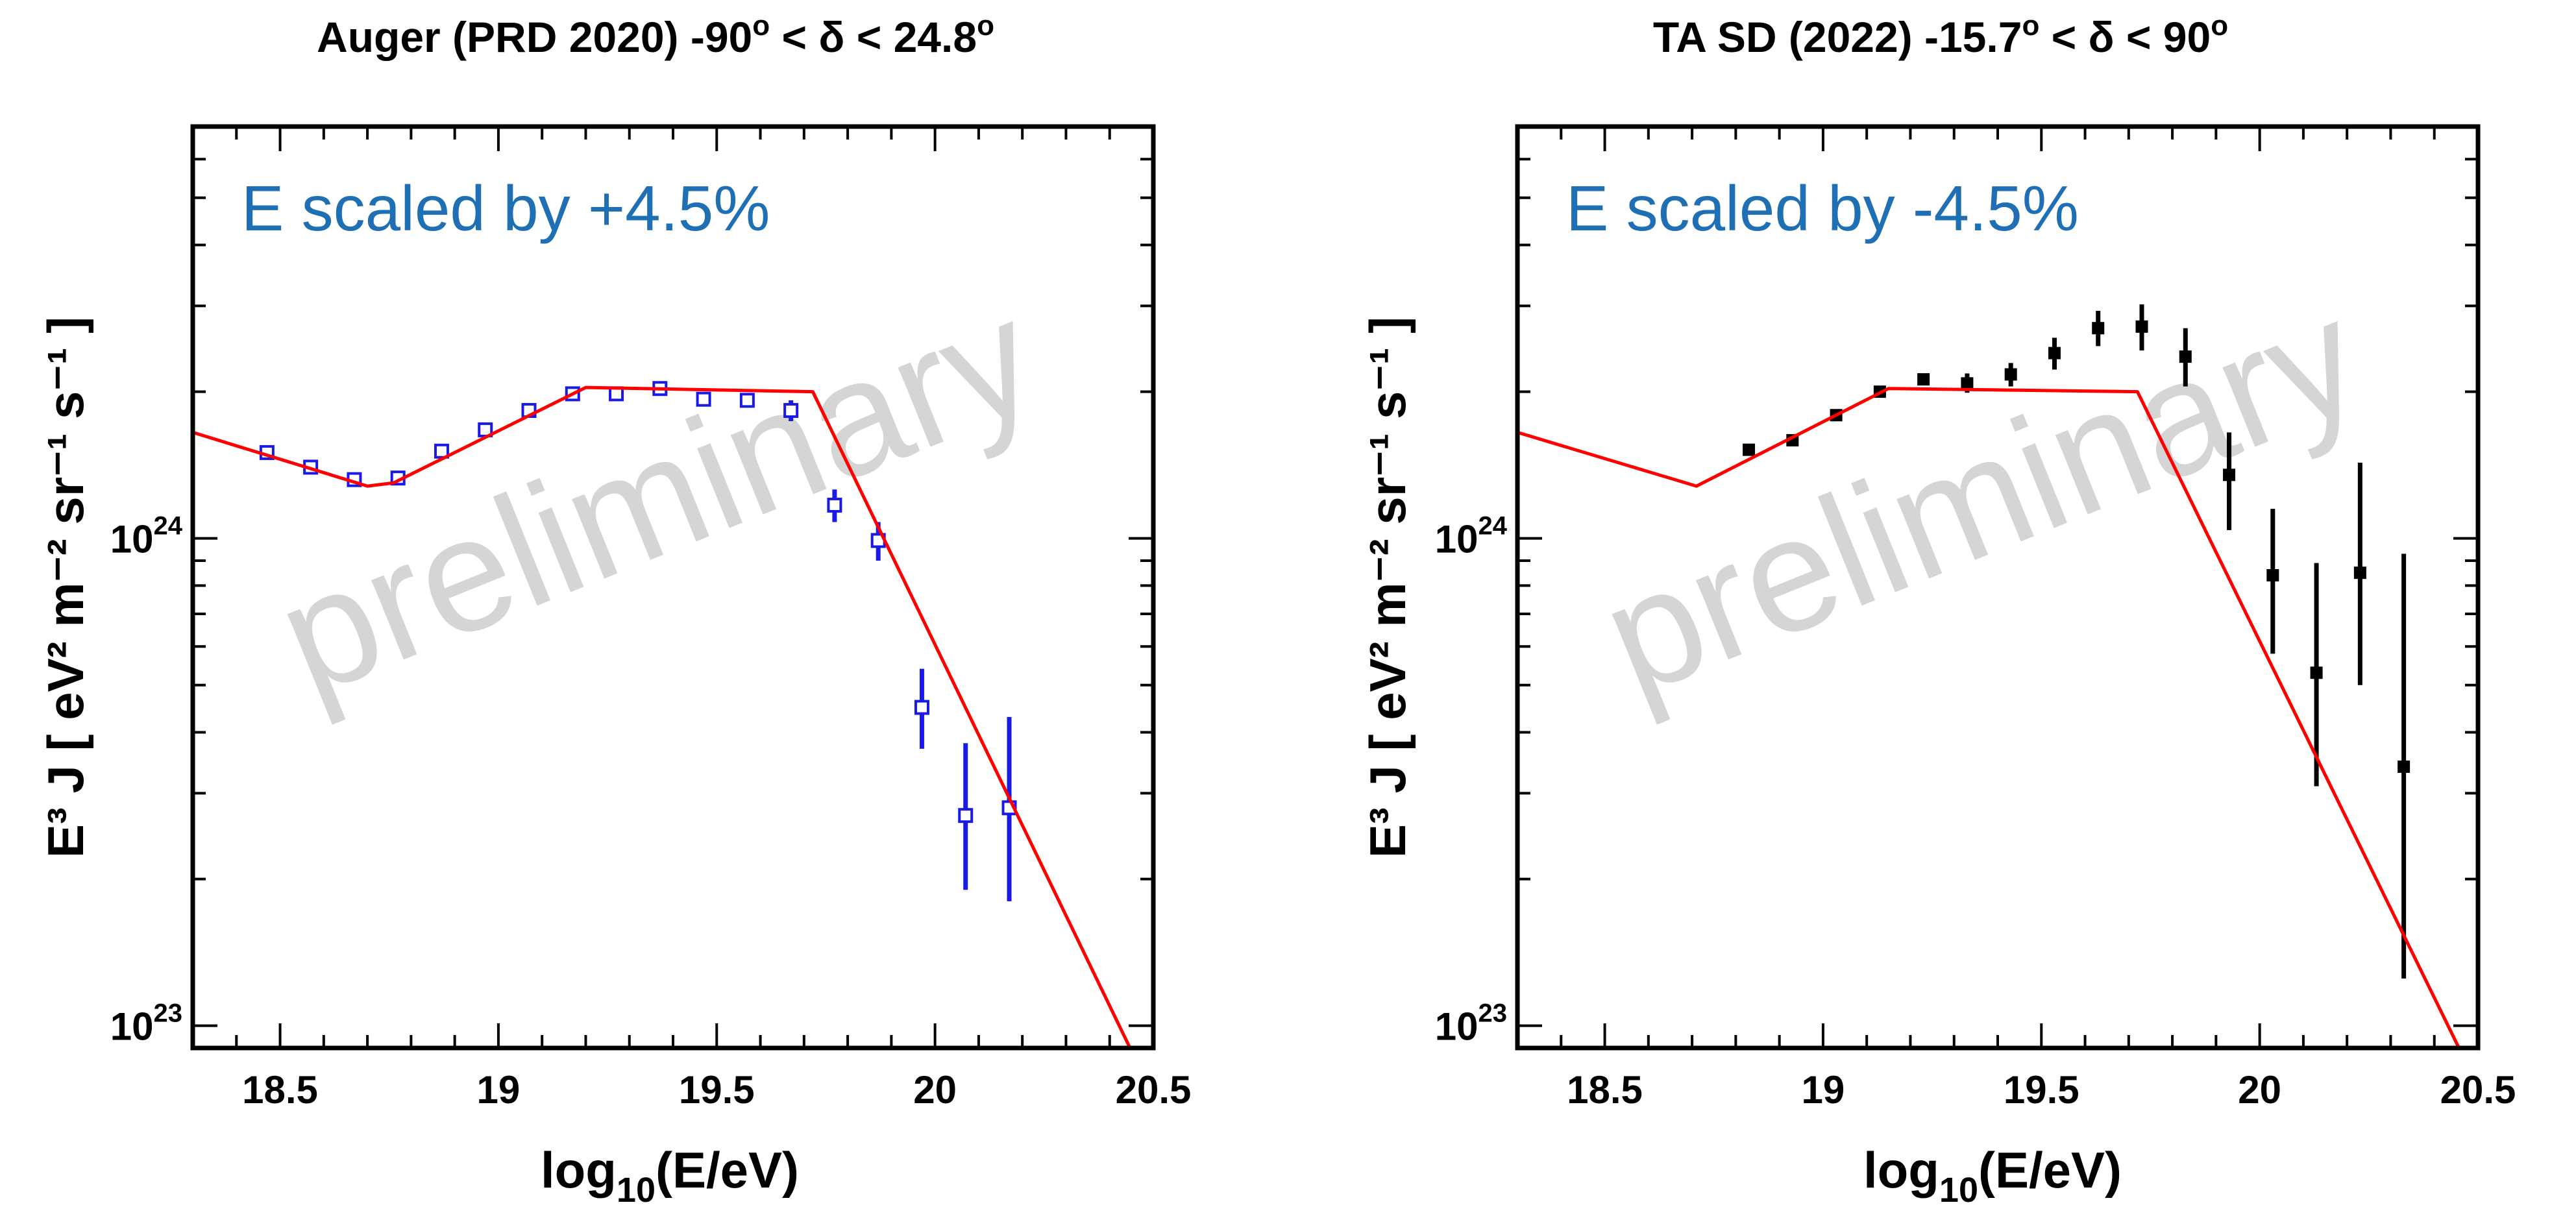  I want to click on ta-x-ticks: 18.5 19 19.5 20 20.5, so click(2041, 1090).